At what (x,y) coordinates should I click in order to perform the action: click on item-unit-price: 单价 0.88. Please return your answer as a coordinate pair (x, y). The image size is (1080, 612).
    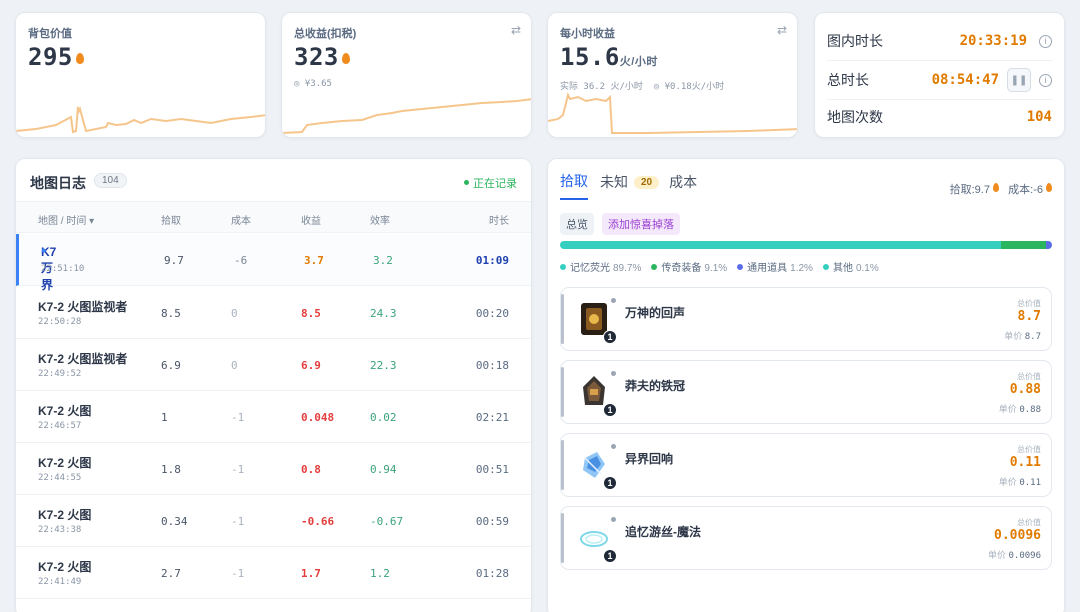
    Looking at the image, I should click on (1019, 409).